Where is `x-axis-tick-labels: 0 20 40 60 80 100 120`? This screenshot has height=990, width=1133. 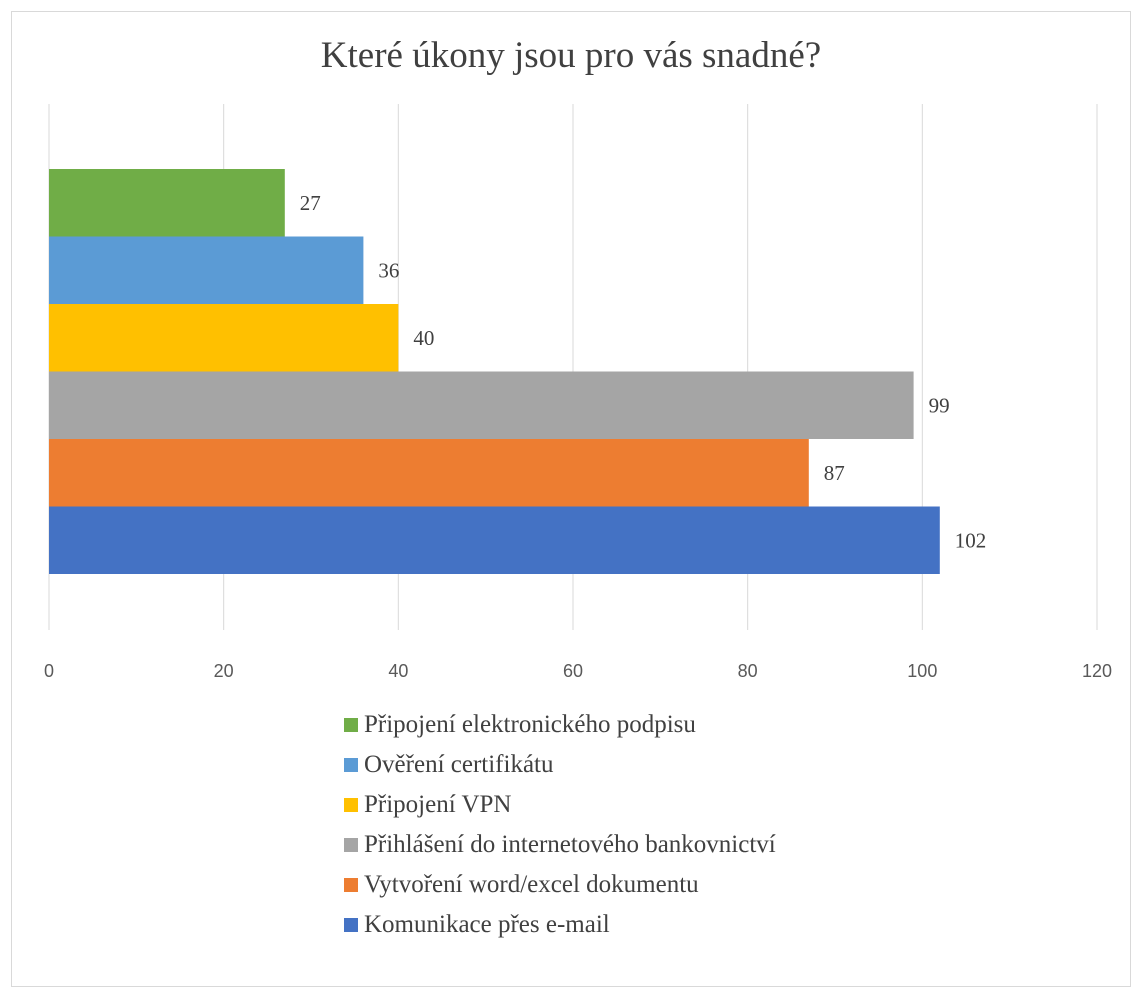
x-axis-tick-labels: 0 20 40 60 80 100 120 is located at coordinates (578, 671).